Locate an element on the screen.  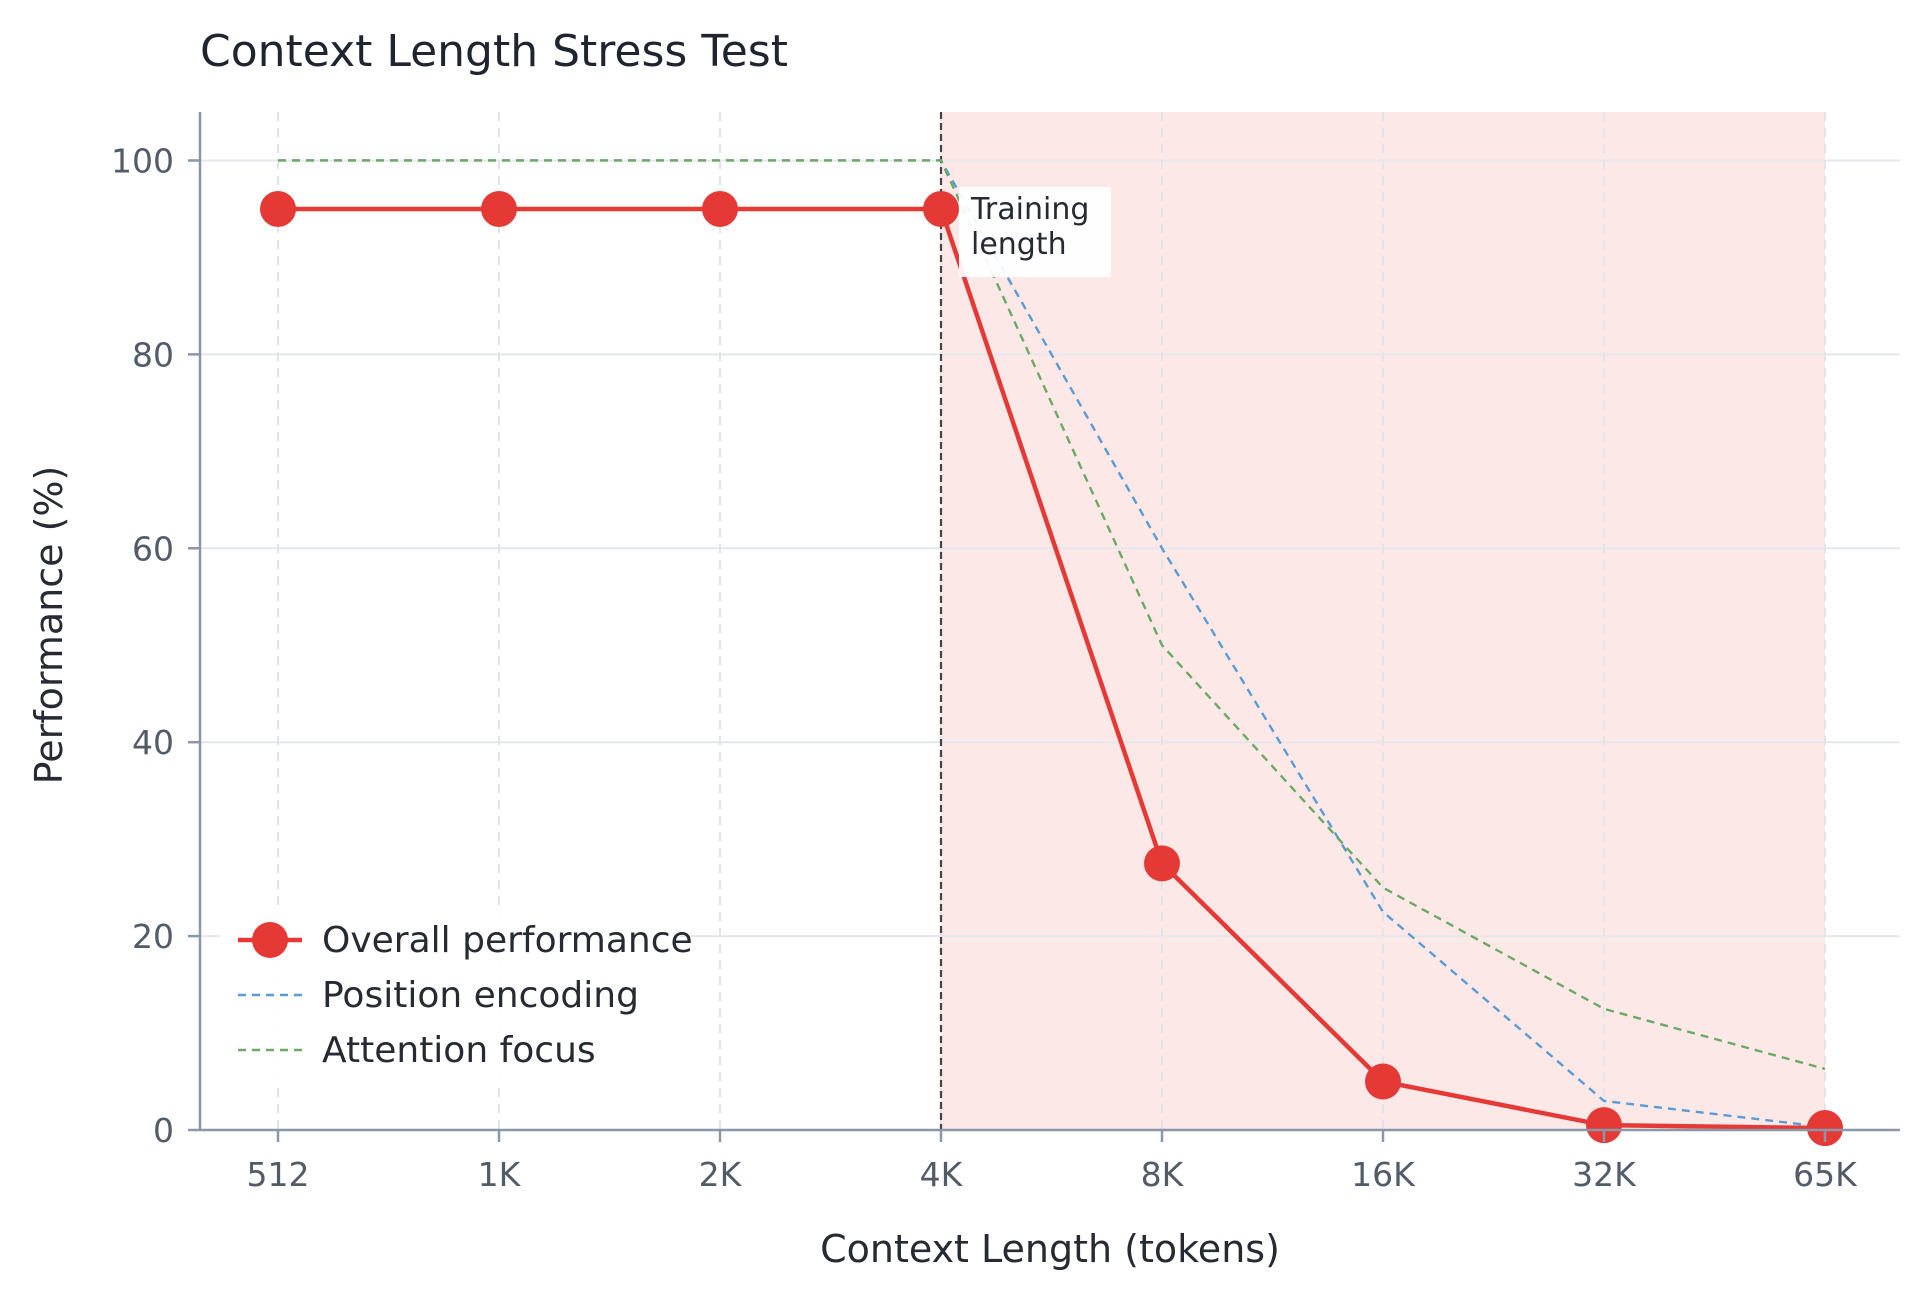
x-tick-label: 512 is located at coordinates (278, 1174).